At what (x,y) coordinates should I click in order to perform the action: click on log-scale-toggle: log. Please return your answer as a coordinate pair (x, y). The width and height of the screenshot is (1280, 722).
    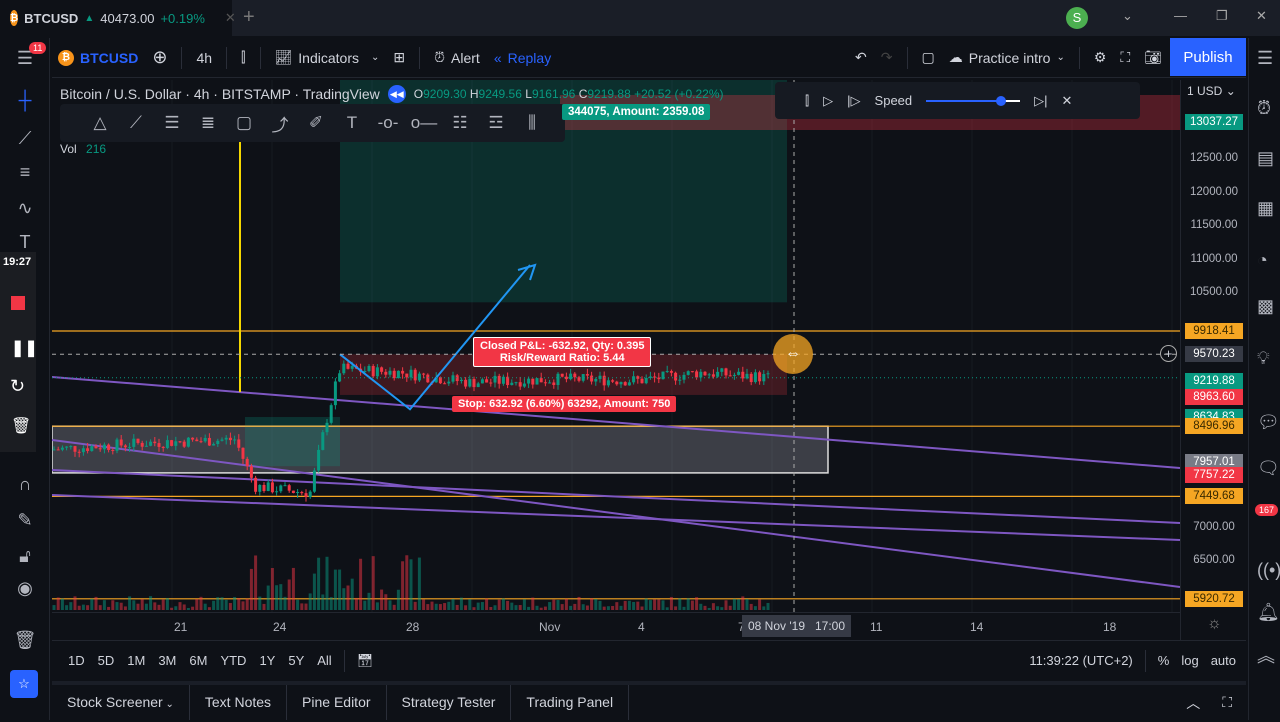
    Looking at the image, I should click on (1190, 660).